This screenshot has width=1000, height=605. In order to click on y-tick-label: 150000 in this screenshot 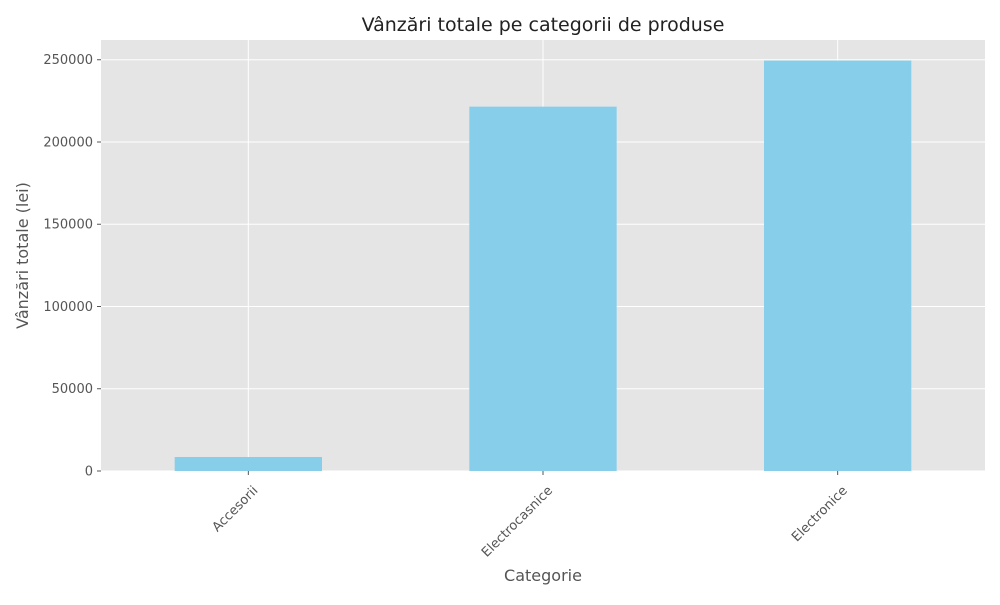, I will do `click(68, 225)`.